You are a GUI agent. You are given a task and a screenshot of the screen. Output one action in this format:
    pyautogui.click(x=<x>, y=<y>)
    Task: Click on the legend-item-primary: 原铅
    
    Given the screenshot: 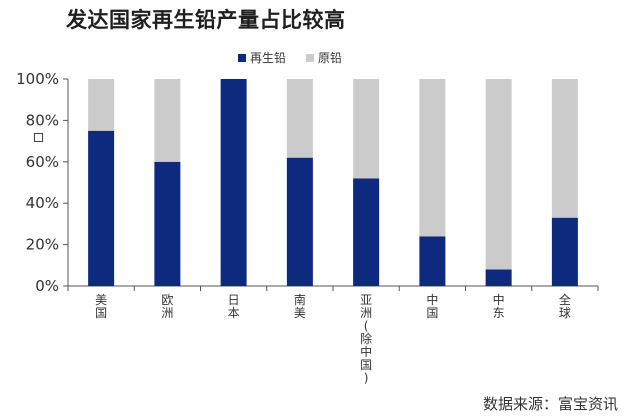 What is the action you would take?
    pyautogui.click(x=324, y=57)
    